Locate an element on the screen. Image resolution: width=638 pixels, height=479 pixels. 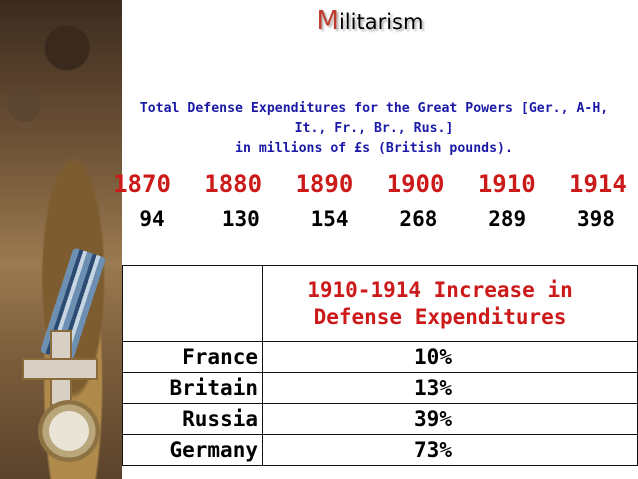
table-row: Germany 73% is located at coordinates (380, 450).